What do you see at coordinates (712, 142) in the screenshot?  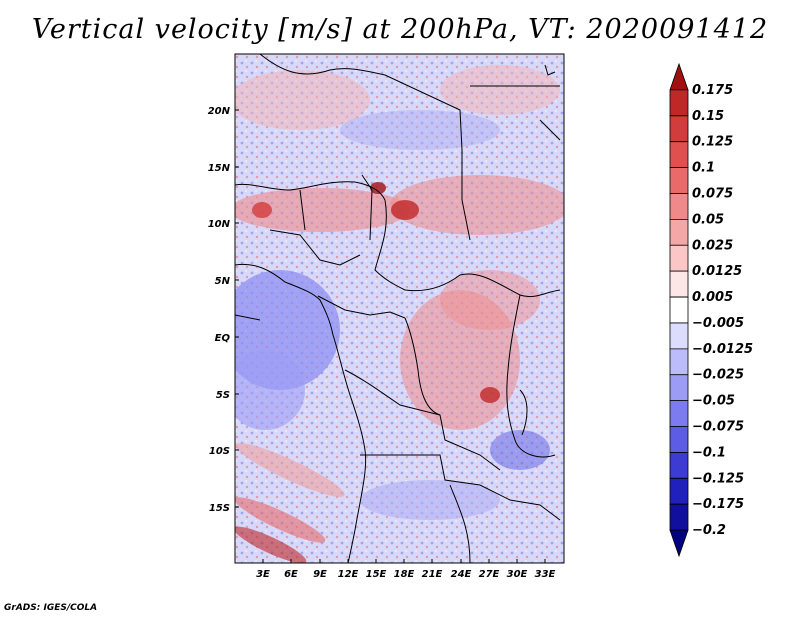 I see `colorbar-label: 0.125` at bounding box center [712, 142].